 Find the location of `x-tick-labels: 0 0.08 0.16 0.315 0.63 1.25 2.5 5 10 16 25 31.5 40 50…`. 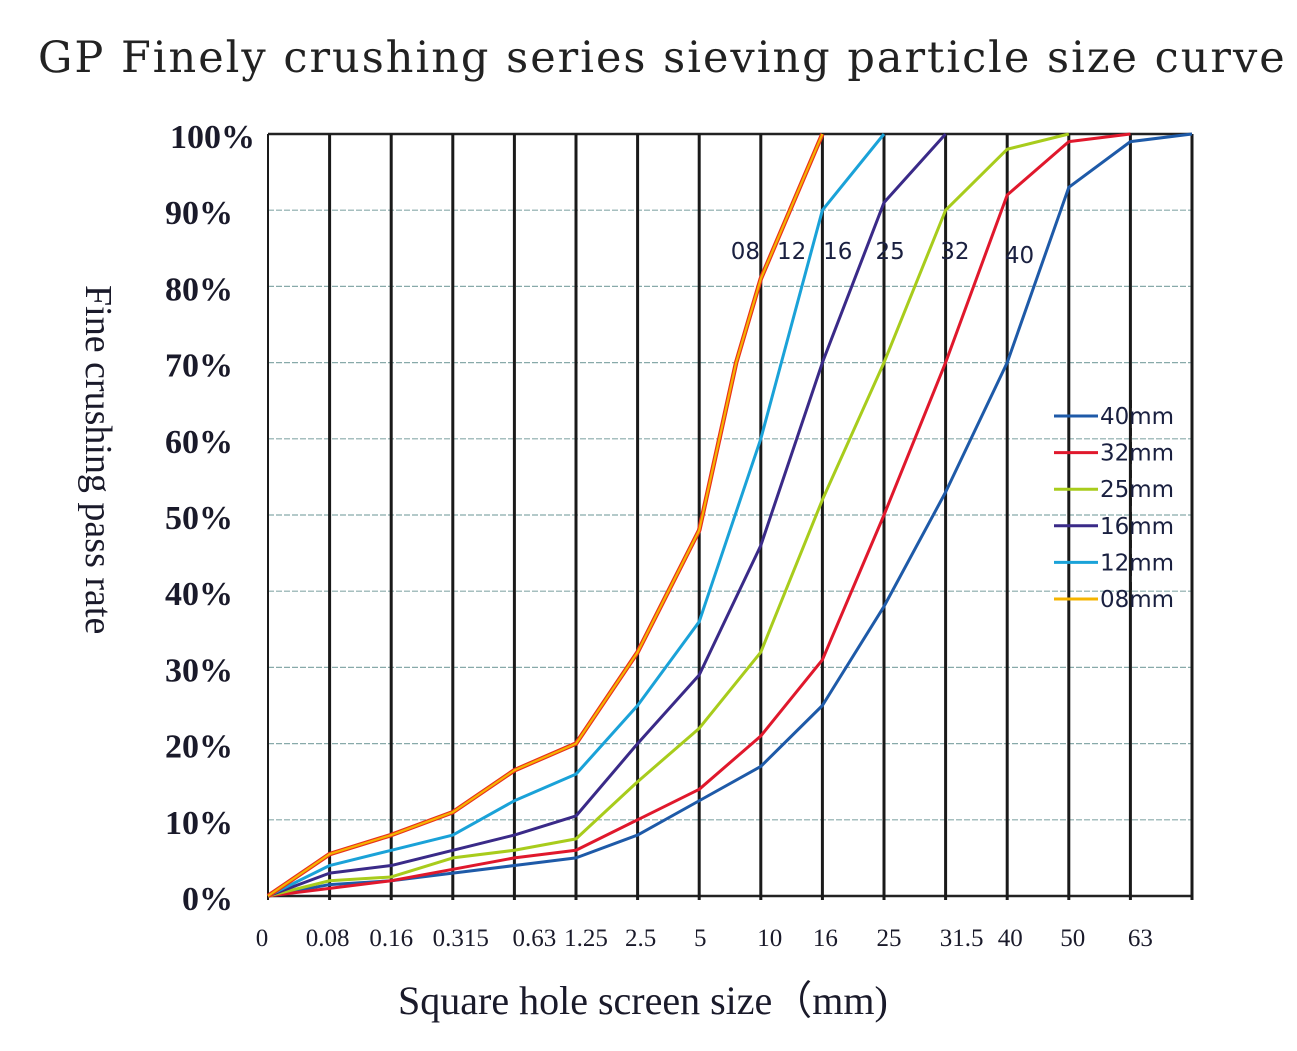

x-tick-labels: 0 0.08 0.16 0.315 0.63 1.25 2.5 5 10 16 25 31.5 40 50… is located at coordinates (704, 938).